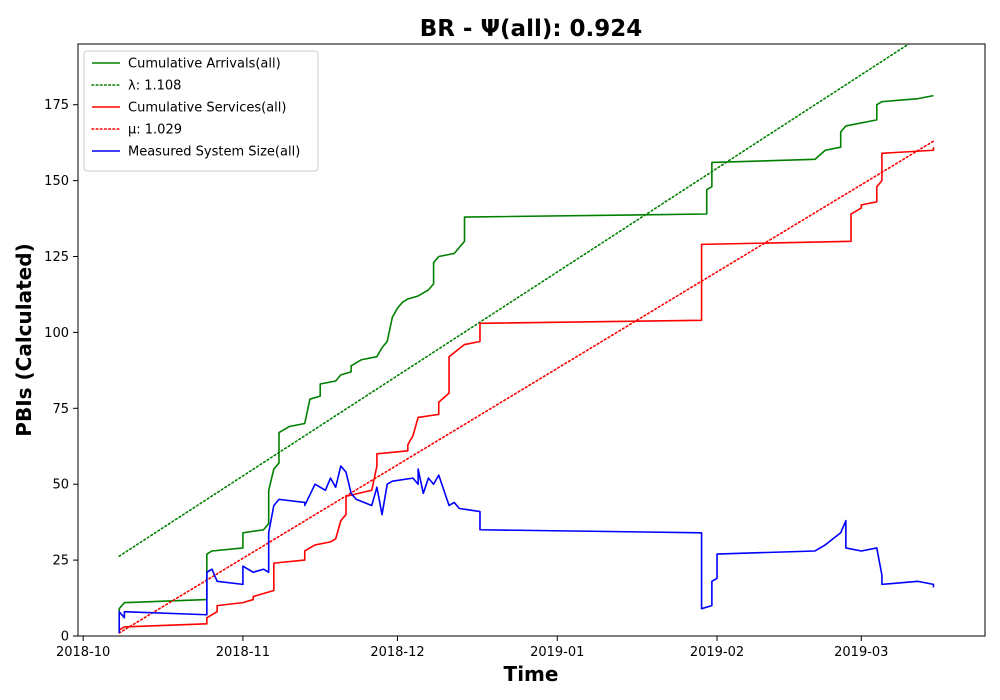 The height and width of the screenshot is (700, 1000). What do you see at coordinates (56, 257) in the screenshot?
I see `y-tick-label: 125` at bounding box center [56, 257].